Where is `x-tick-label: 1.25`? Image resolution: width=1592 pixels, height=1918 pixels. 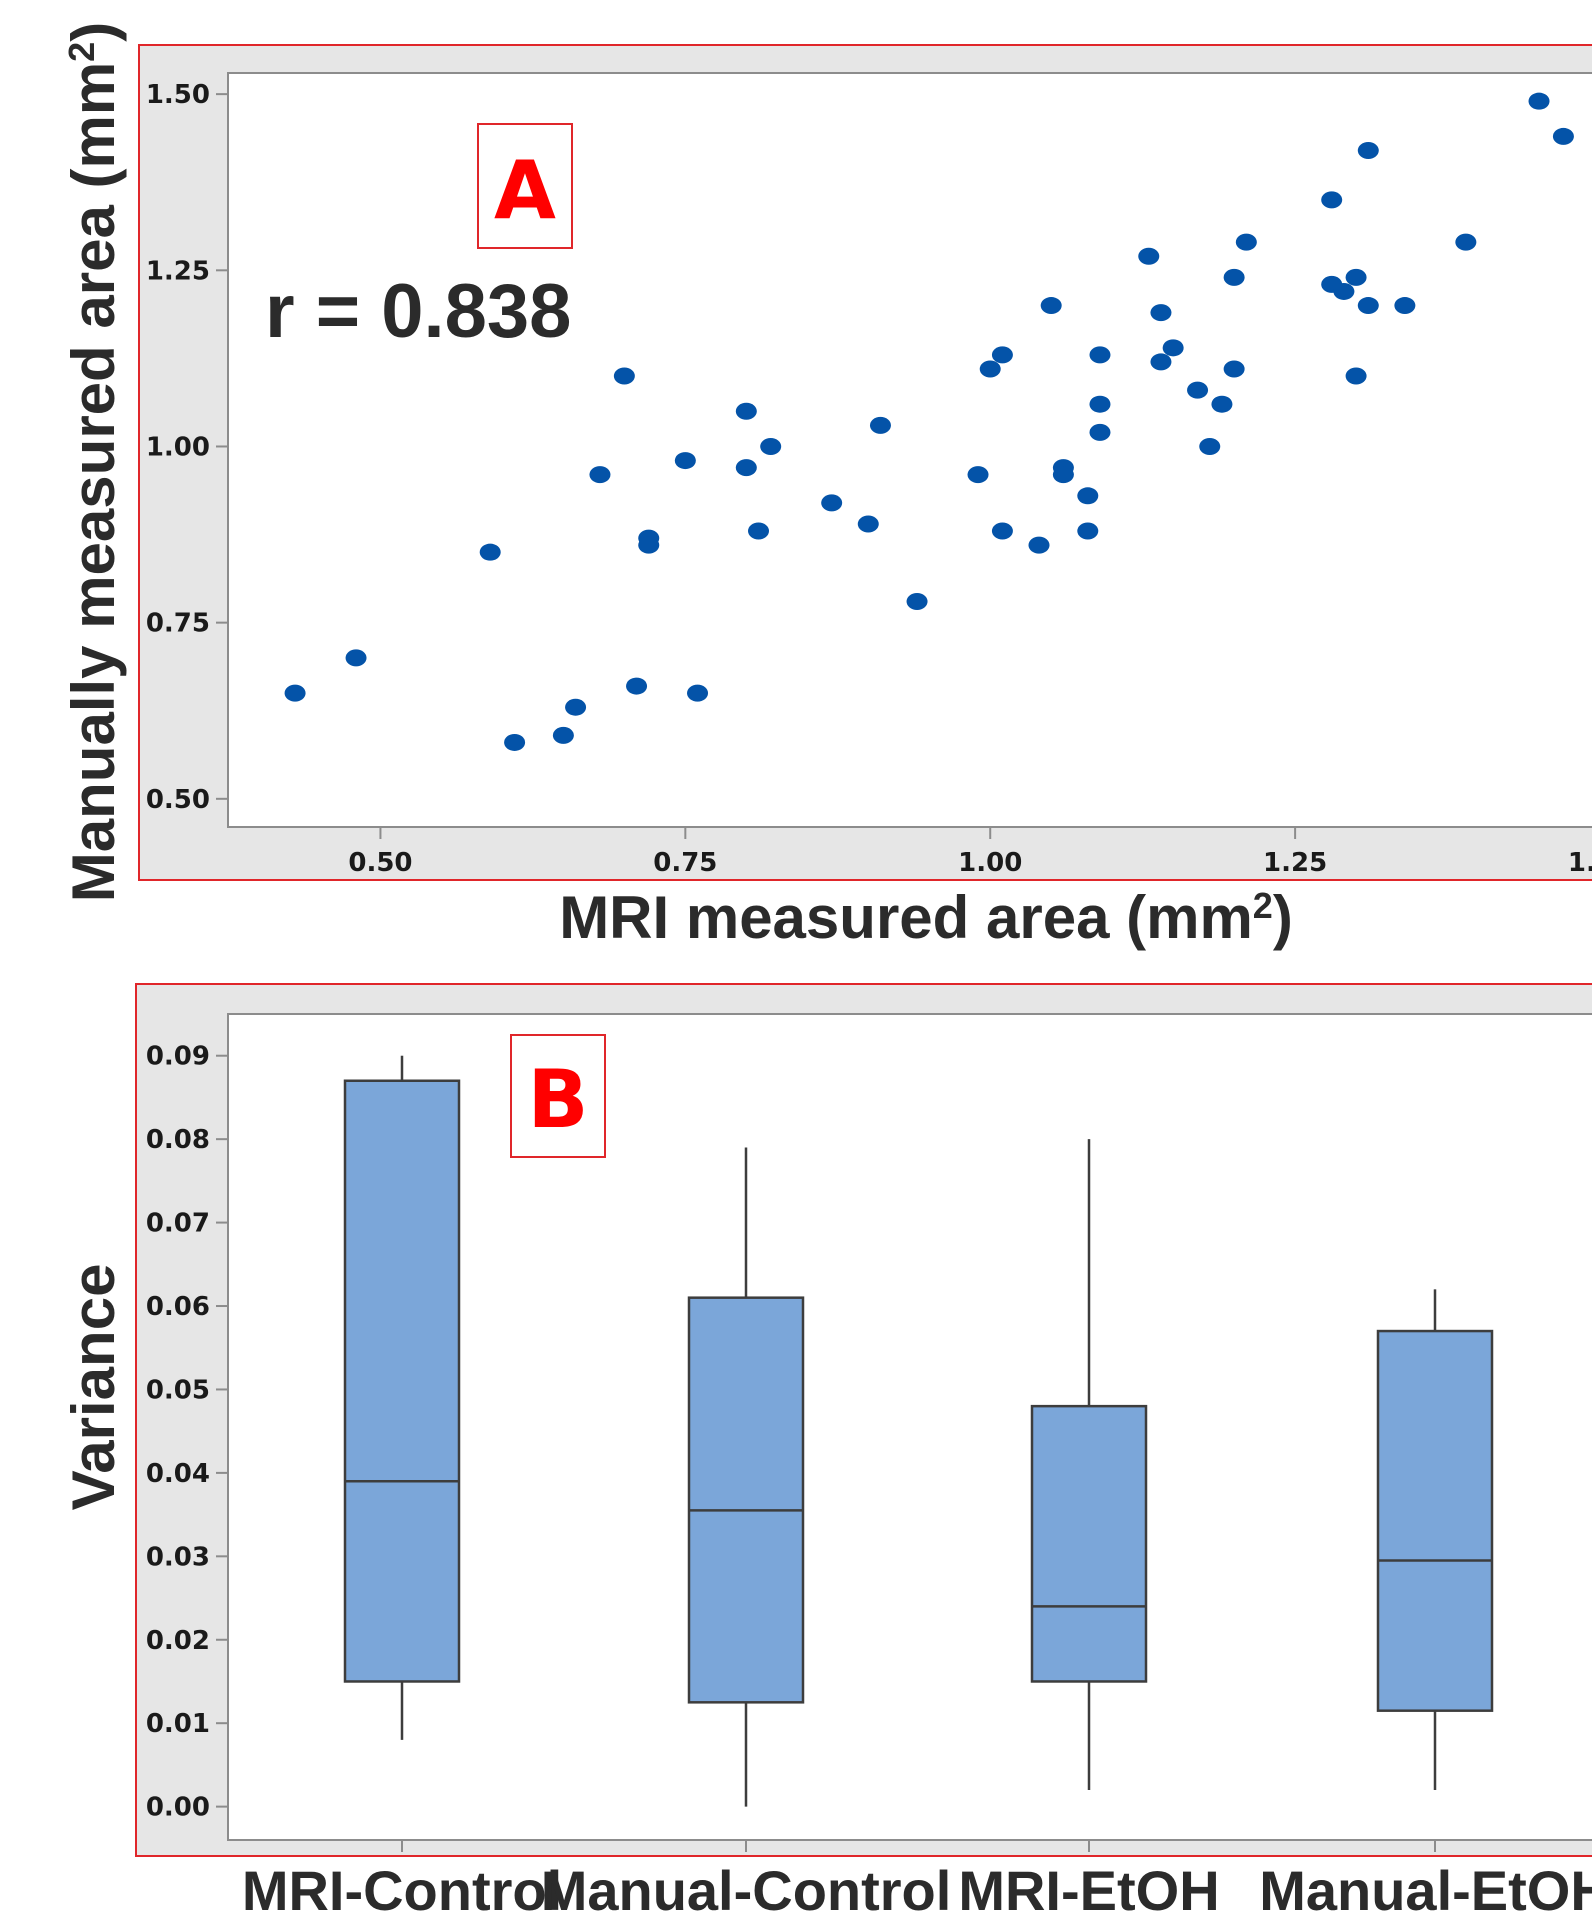 x-tick-label: 1.25 is located at coordinates (1295, 863).